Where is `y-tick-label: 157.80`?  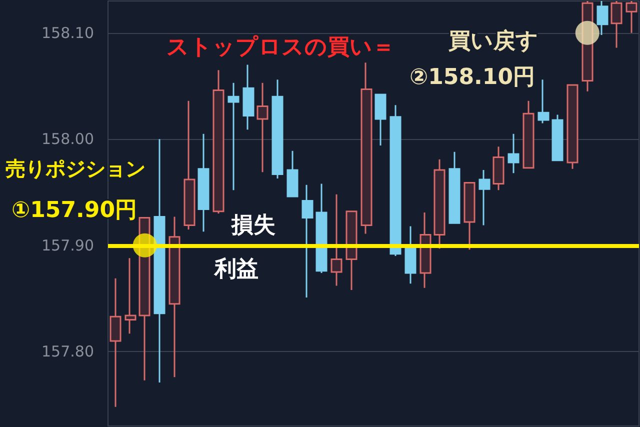 y-tick-label: 157.80 is located at coordinates (68, 351).